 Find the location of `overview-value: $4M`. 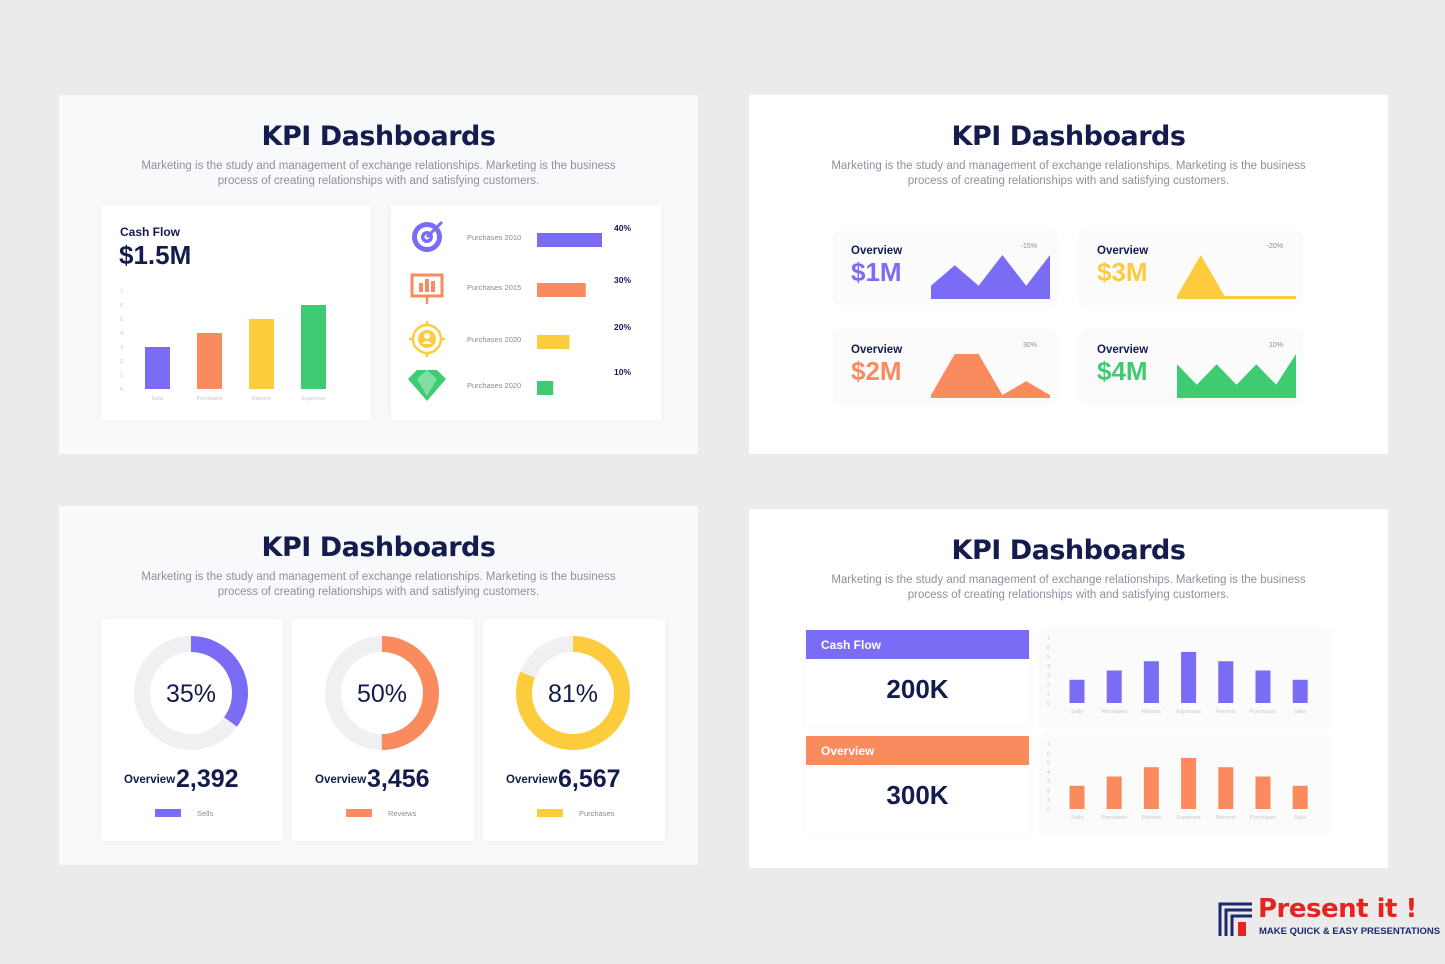

overview-value: $4M is located at coordinates (1122, 371).